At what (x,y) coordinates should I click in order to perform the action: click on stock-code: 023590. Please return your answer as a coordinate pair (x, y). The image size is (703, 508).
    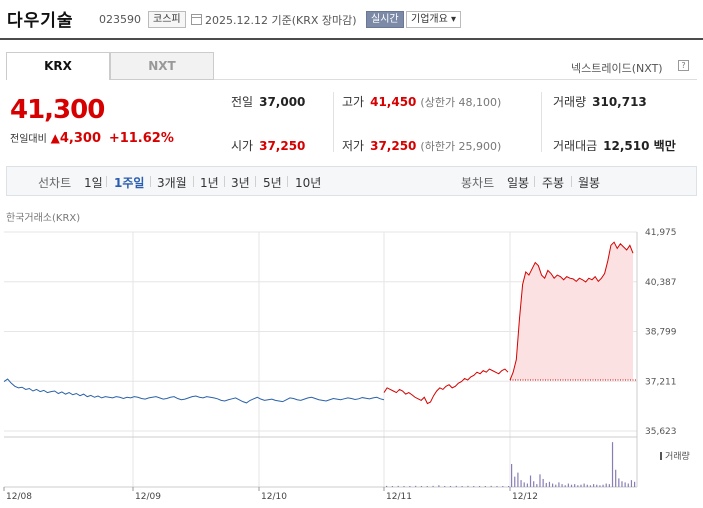
    Looking at the image, I should click on (120, 19).